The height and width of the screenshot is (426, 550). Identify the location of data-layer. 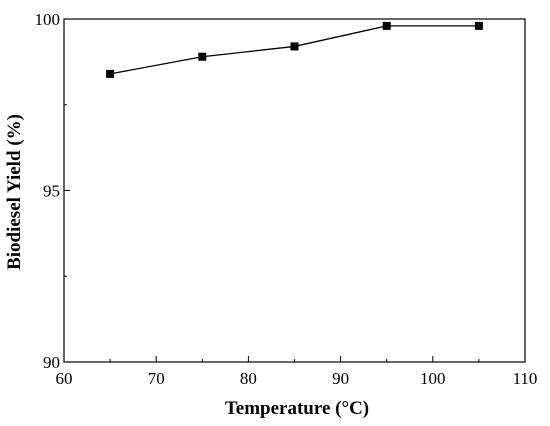
(294, 49).